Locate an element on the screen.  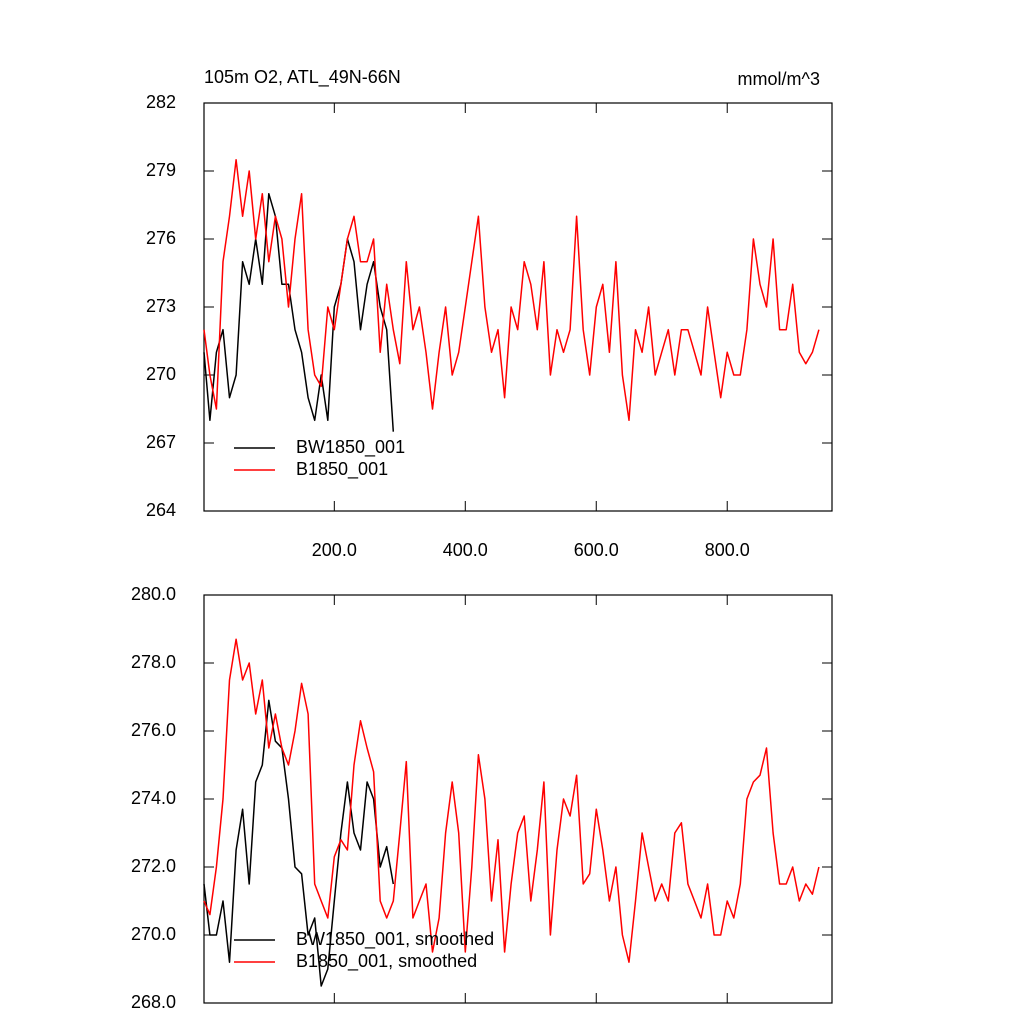
y-tick-label: 274.0 is located at coordinates (153, 798).